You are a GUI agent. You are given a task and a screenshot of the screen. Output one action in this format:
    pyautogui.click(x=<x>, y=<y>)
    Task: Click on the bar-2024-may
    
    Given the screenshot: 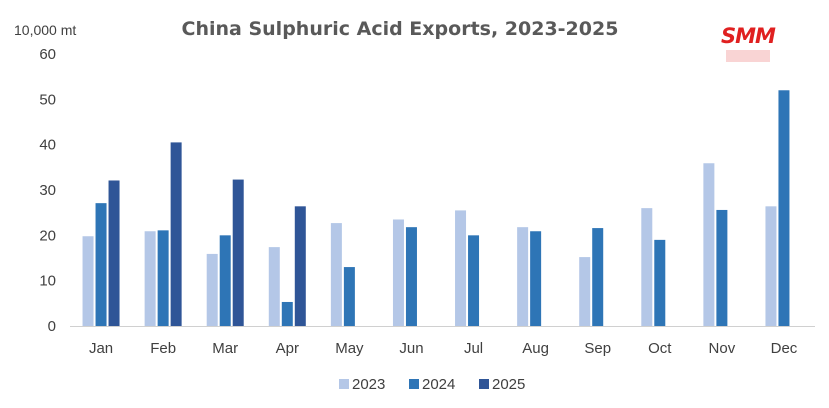 What is the action you would take?
    pyautogui.click(x=349, y=296)
    